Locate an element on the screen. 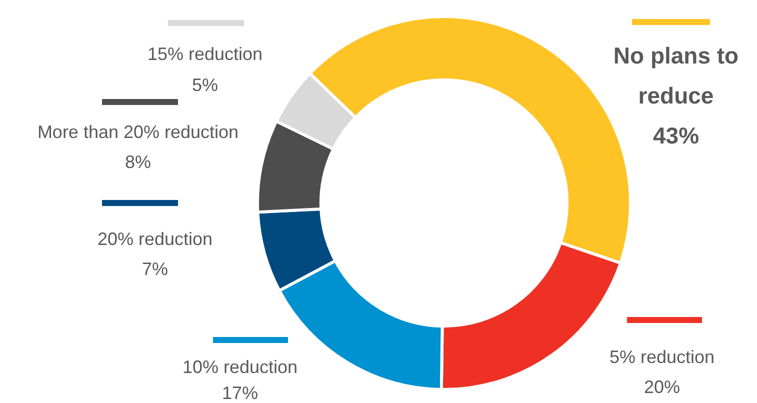 Image resolution: width=757 pixels, height=403 pixels. data-label: 20% is located at coordinates (662, 386).